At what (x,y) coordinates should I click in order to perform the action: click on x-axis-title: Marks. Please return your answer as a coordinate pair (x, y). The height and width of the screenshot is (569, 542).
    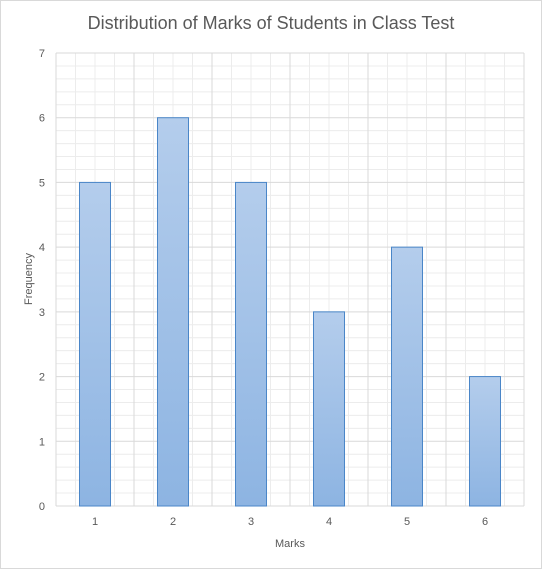
    Looking at the image, I should click on (290, 544).